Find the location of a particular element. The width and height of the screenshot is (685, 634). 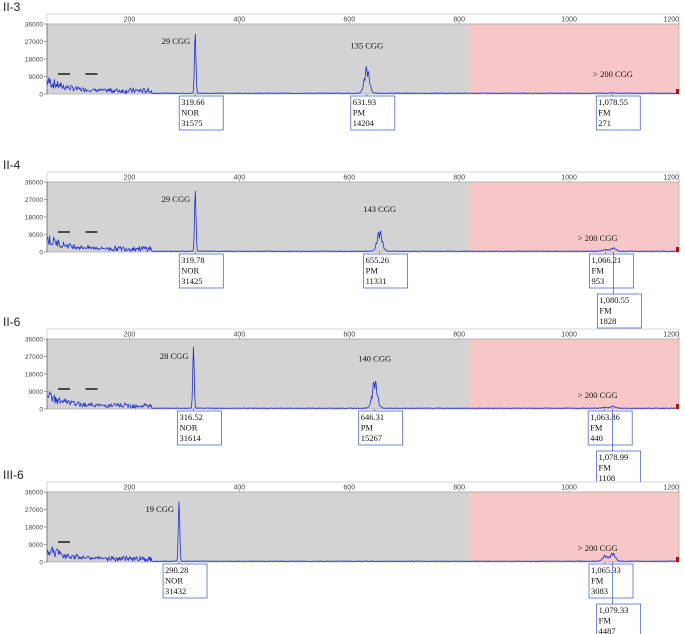

peak-info-line-1: 646.31 is located at coordinates (372, 417).